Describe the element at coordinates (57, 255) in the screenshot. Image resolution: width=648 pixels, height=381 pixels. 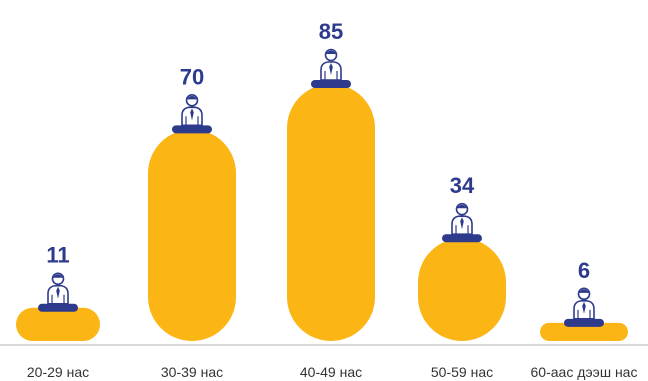
I see `value-label: 11` at that location.